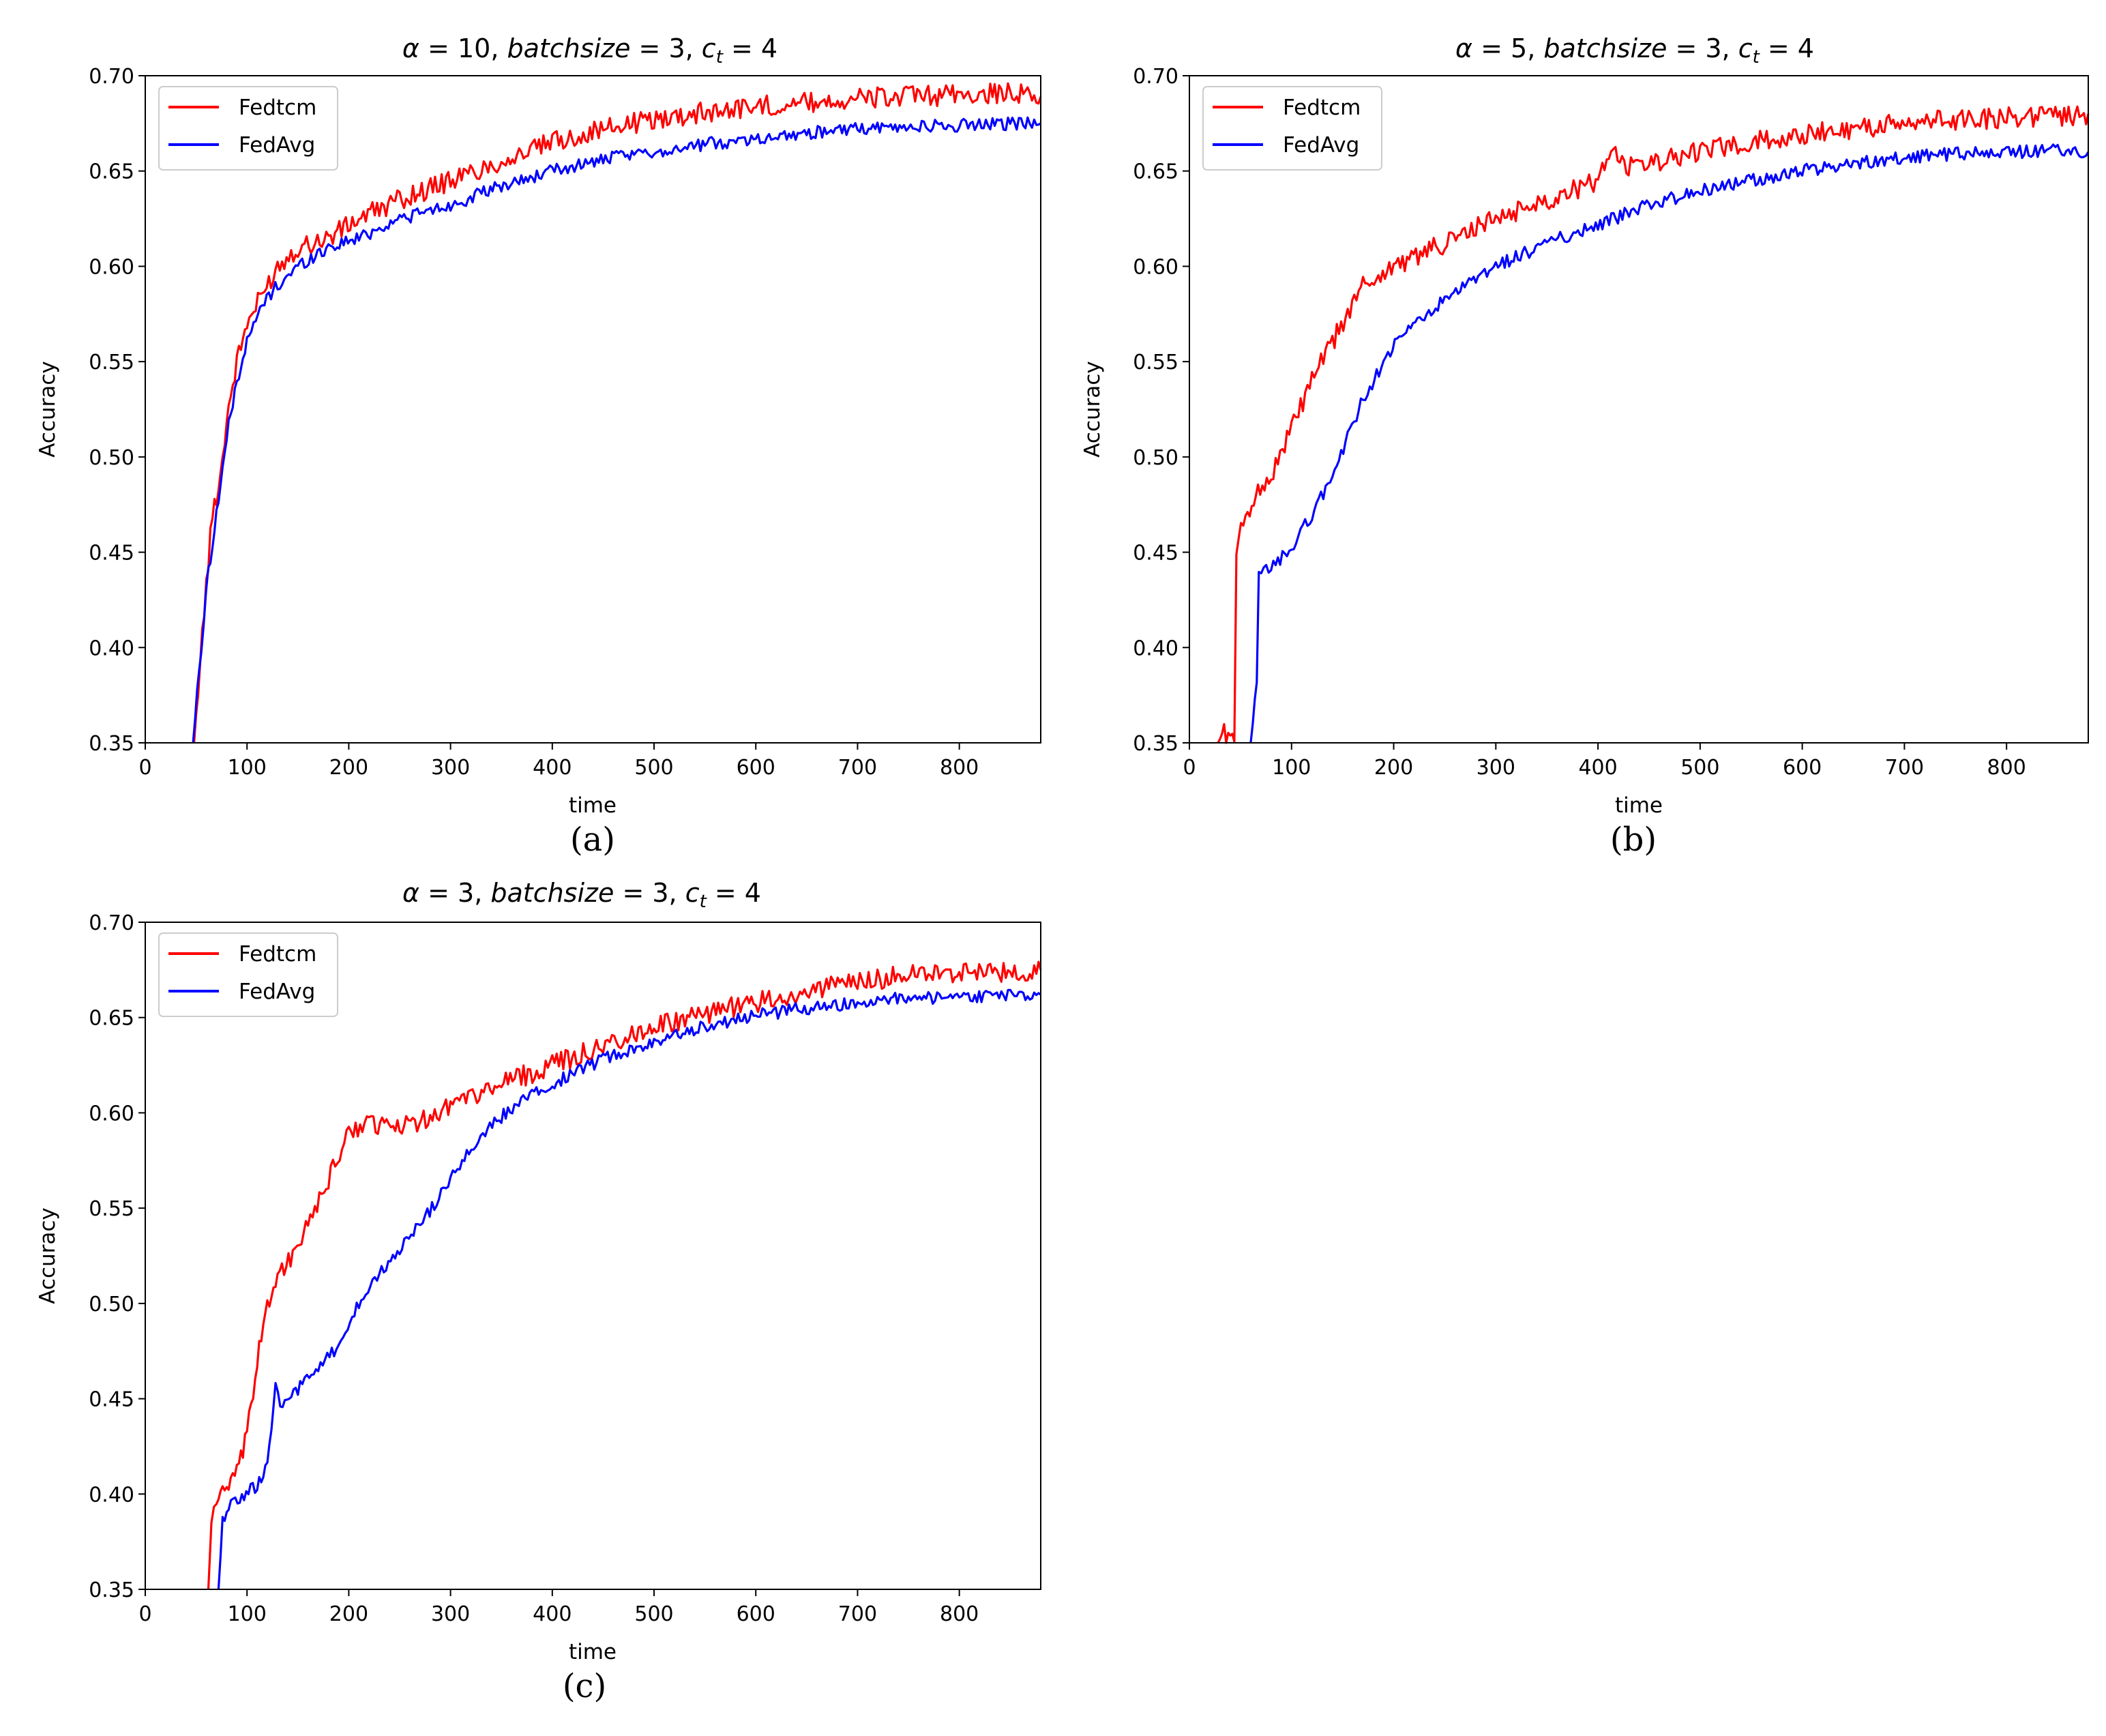 The image size is (2106, 1736). Describe the element at coordinates (584, 1686) in the screenshot. I see `panel-caption: (c)` at that location.